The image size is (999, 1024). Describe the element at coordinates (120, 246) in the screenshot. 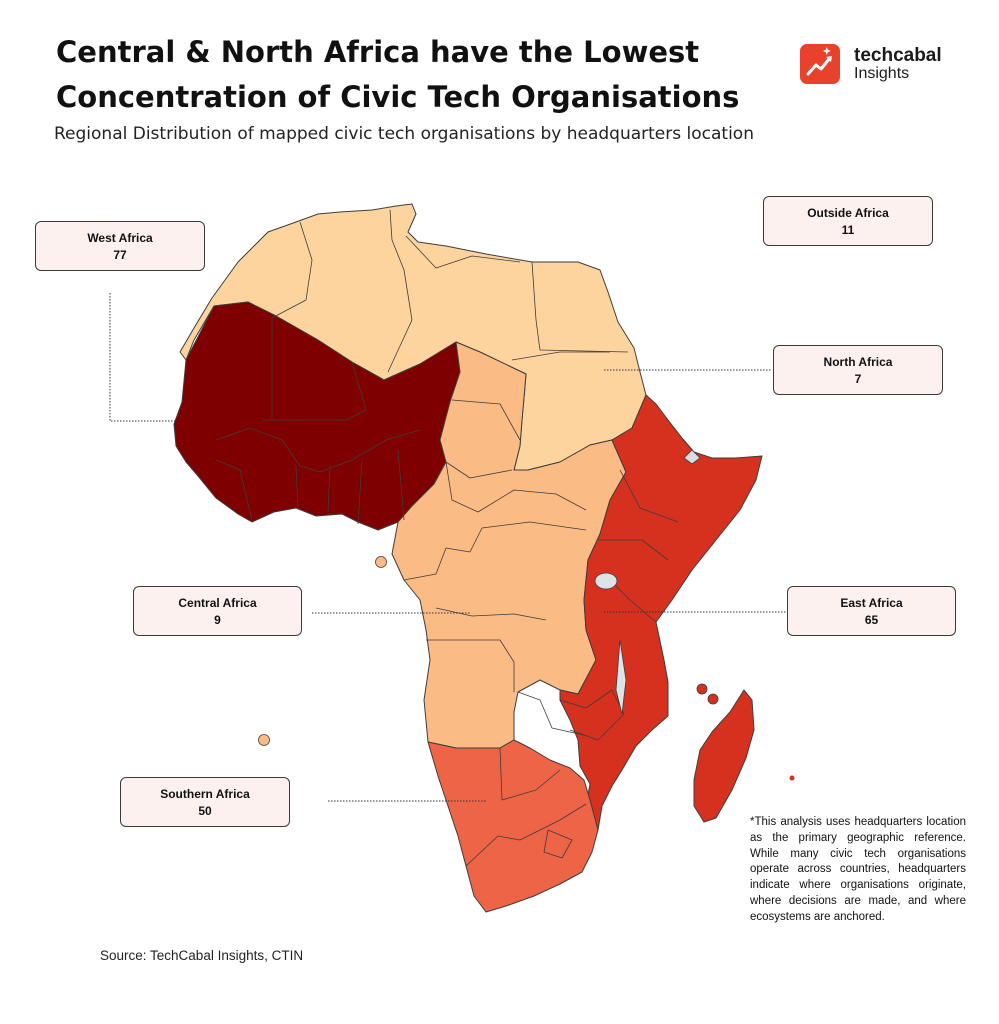

I see `label-west-africa: West Africa 77` at that location.